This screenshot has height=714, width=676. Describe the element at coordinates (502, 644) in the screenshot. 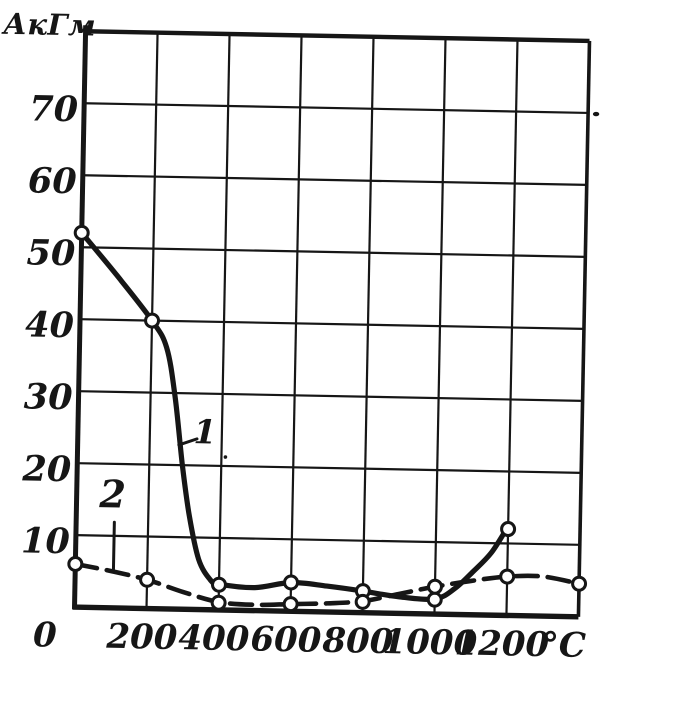

I see `x-tick-label-1200: 1200` at that location.